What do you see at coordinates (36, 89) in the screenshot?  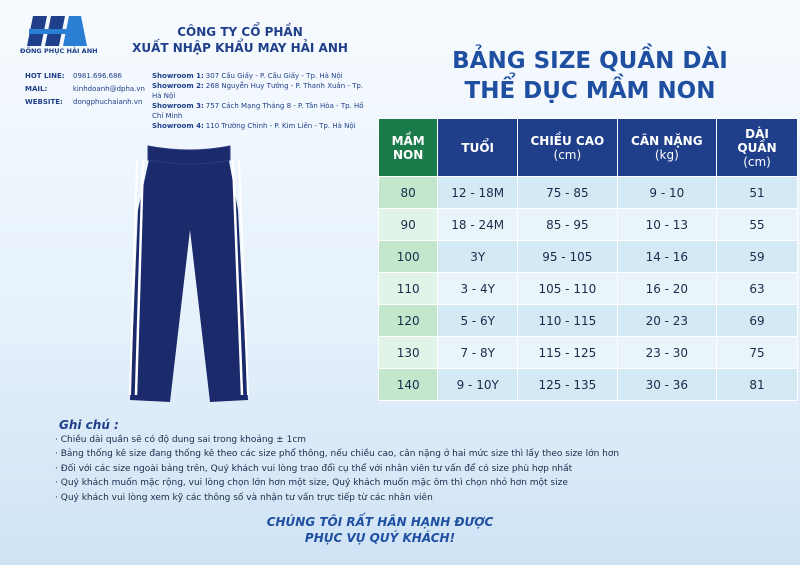 I see `contact-label: MAIL:` at bounding box center [36, 89].